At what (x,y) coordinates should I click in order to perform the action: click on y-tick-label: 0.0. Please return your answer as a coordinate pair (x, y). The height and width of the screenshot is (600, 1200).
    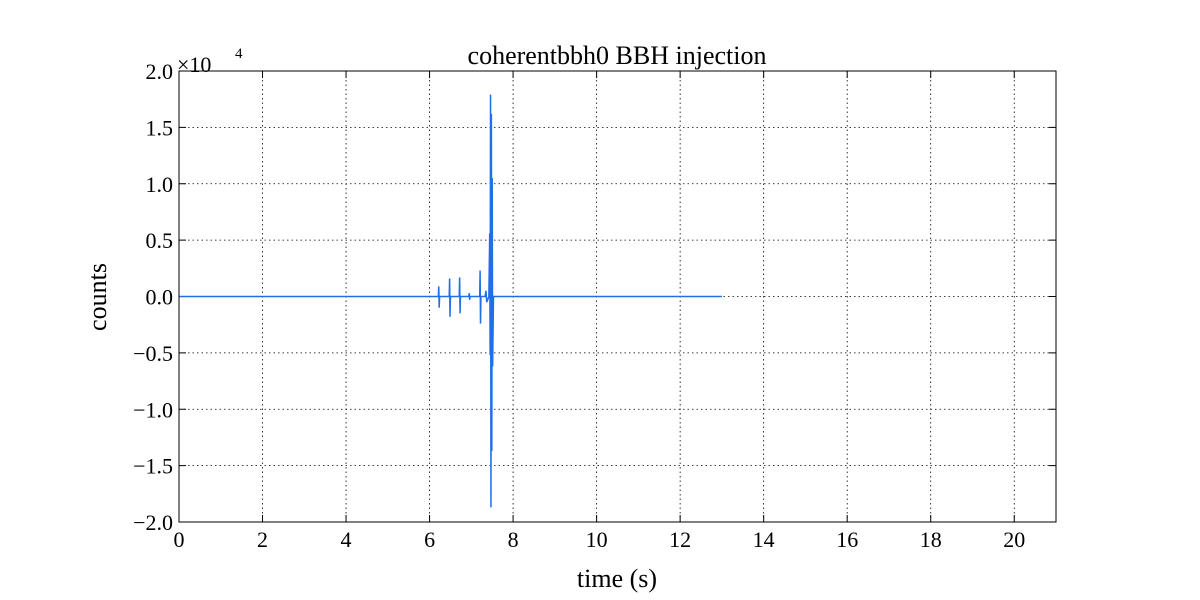
    Looking at the image, I should click on (160, 297).